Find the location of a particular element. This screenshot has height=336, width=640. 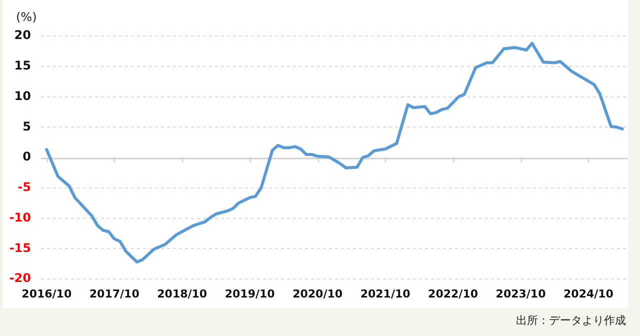

x-tick-label: 2019/10 is located at coordinates (250, 293).